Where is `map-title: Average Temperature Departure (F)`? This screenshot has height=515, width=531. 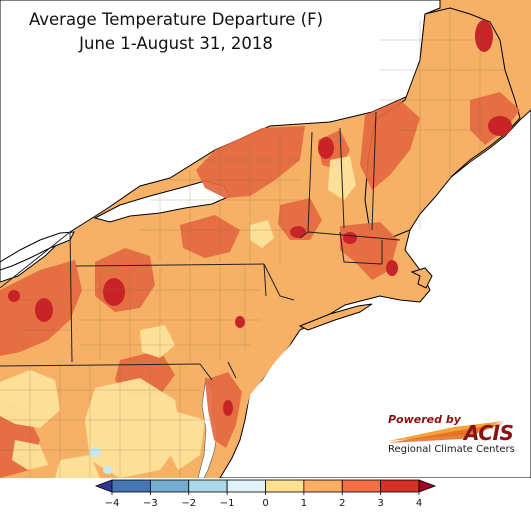
map-title: Average Temperature Departure (F) is located at coordinates (176, 19).